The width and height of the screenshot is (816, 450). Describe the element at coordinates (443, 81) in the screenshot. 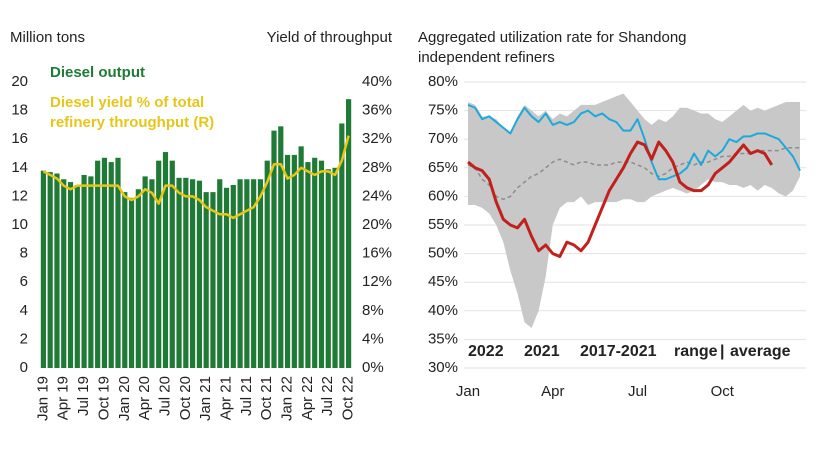

I see `y-tick-label: 80%` at that location.